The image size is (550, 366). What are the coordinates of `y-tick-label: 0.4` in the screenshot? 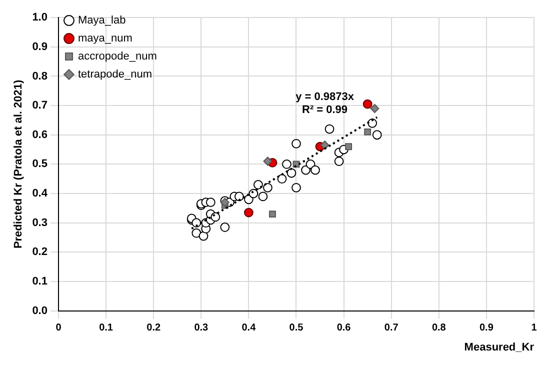 It's located at (40, 194).